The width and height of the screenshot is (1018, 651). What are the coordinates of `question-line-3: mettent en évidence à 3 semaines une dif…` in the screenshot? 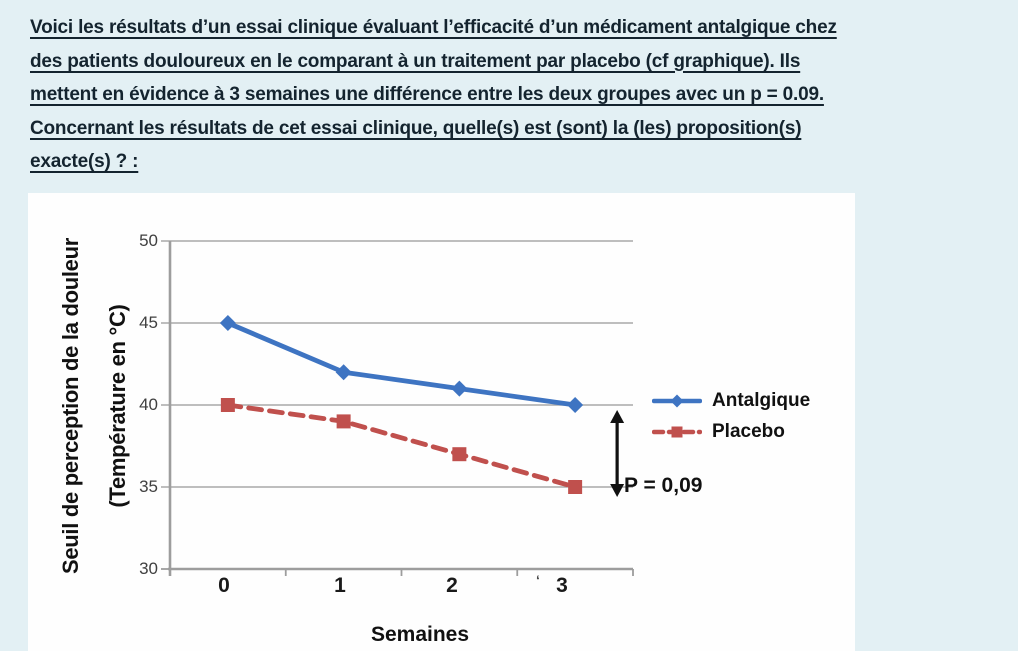 It's located at (427, 94).